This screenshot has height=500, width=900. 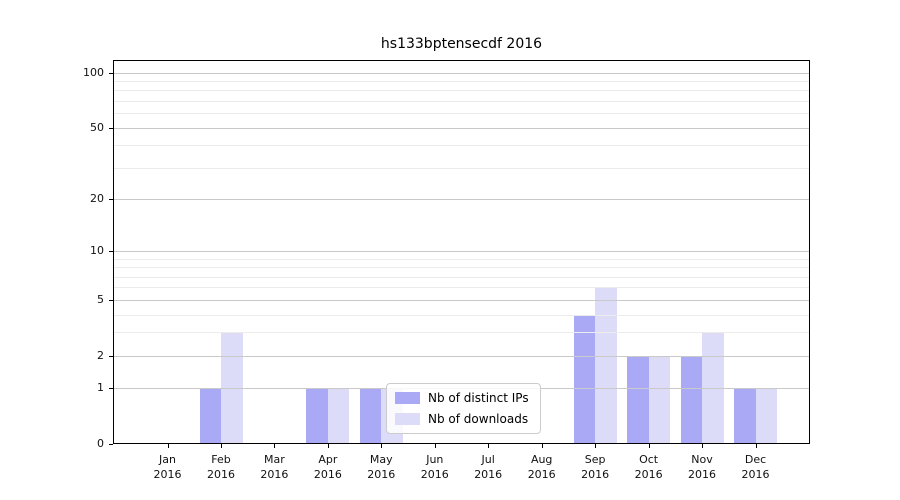 What do you see at coordinates (100, 355) in the screenshot?
I see `y-tick-label: 2` at bounding box center [100, 355].